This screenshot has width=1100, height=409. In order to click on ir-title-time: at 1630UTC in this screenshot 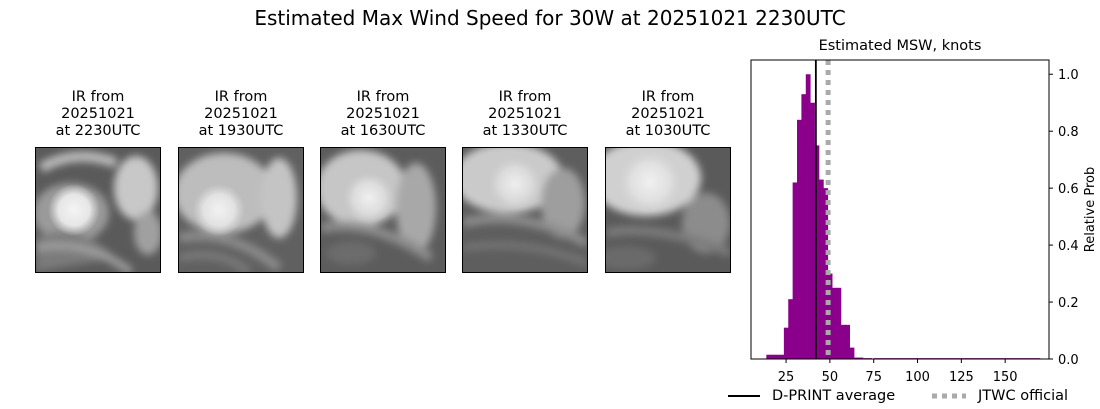, I will do `click(383, 131)`.